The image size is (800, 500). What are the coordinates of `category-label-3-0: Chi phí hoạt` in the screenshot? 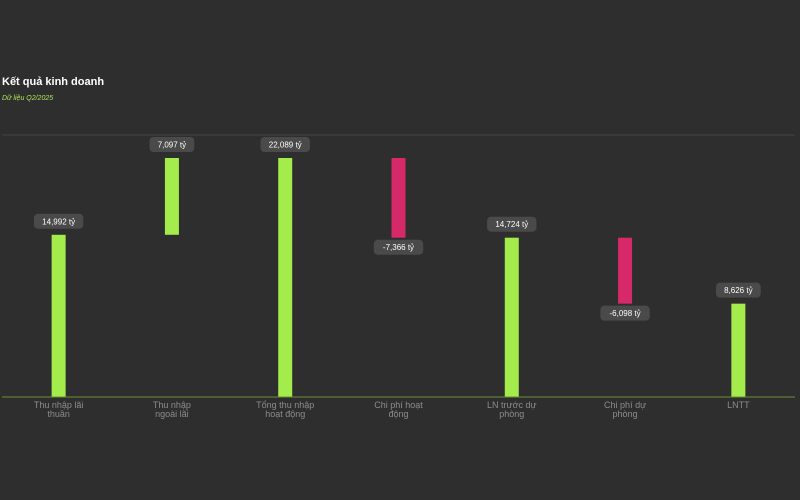 It's located at (398, 405).